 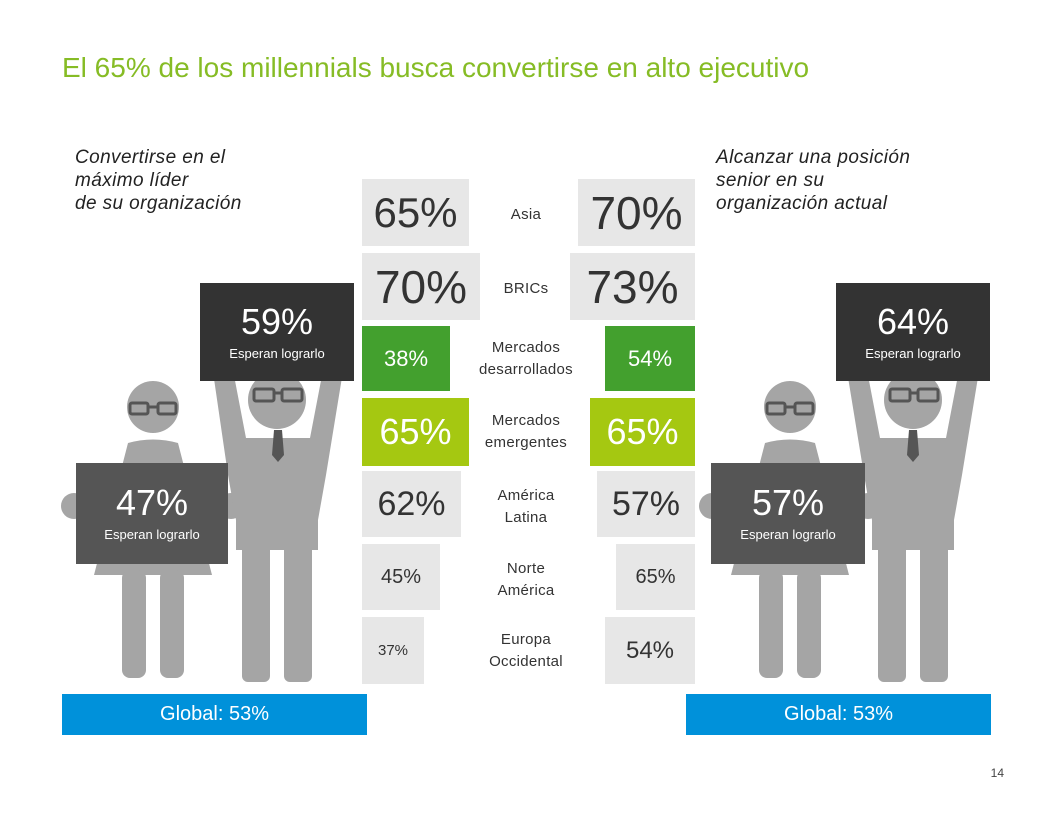 I want to click on left-value-america-latina: 62%, so click(x=411, y=504).